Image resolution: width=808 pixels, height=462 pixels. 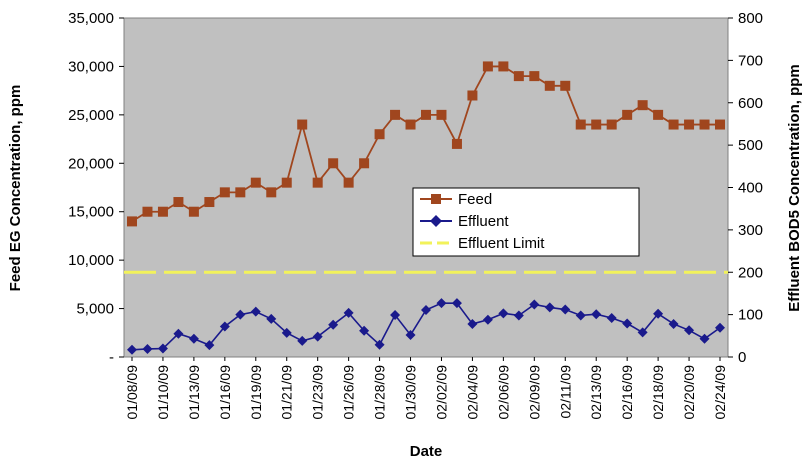 What do you see at coordinates (426, 451) in the screenshot?
I see `x-axis-title: Date` at bounding box center [426, 451].